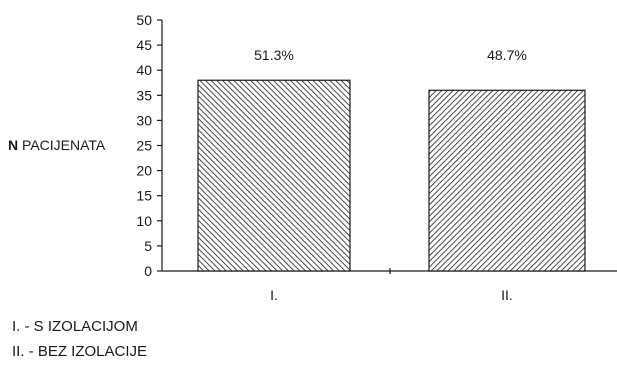 The width and height of the screenshot is (617, 367). Describe the element at coordinates (274, 295) in the screenshot. I see `category-label-1: I.` at that location.